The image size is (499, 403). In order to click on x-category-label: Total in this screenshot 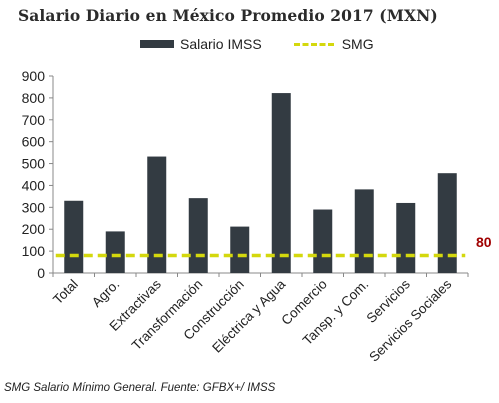, I will do `click(65, 292)`.